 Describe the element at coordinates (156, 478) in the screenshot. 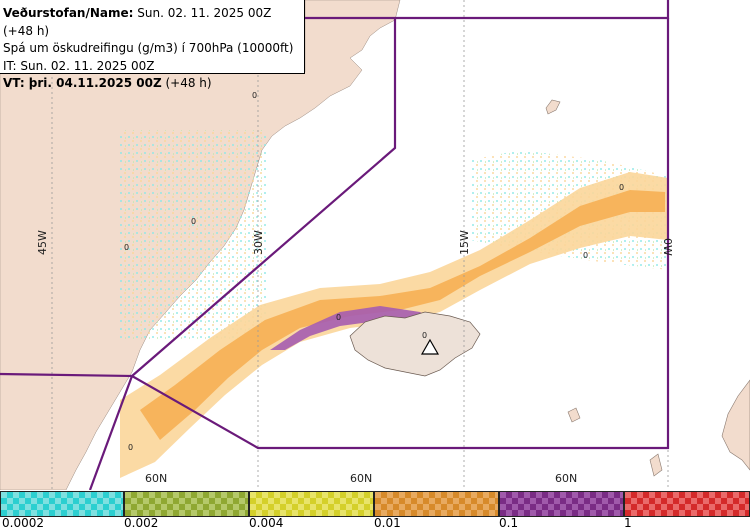

I see `parallel-label-1: 60N` at that location.